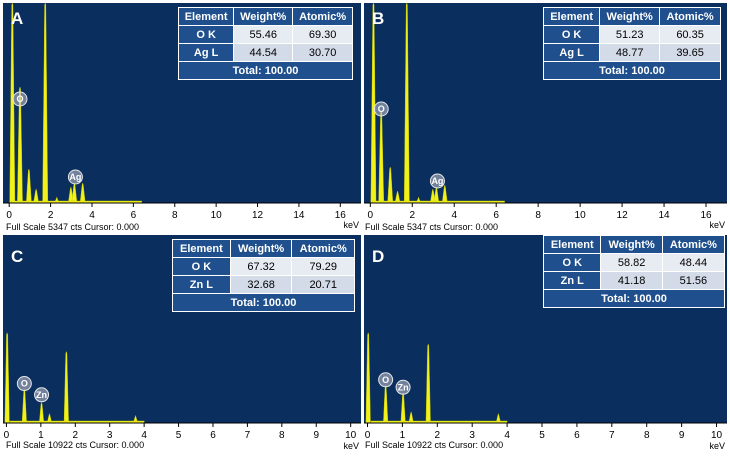  Describe the element at coordinates (201, 284) in the screenshot. I see `element-cell: Zn L` at that location.